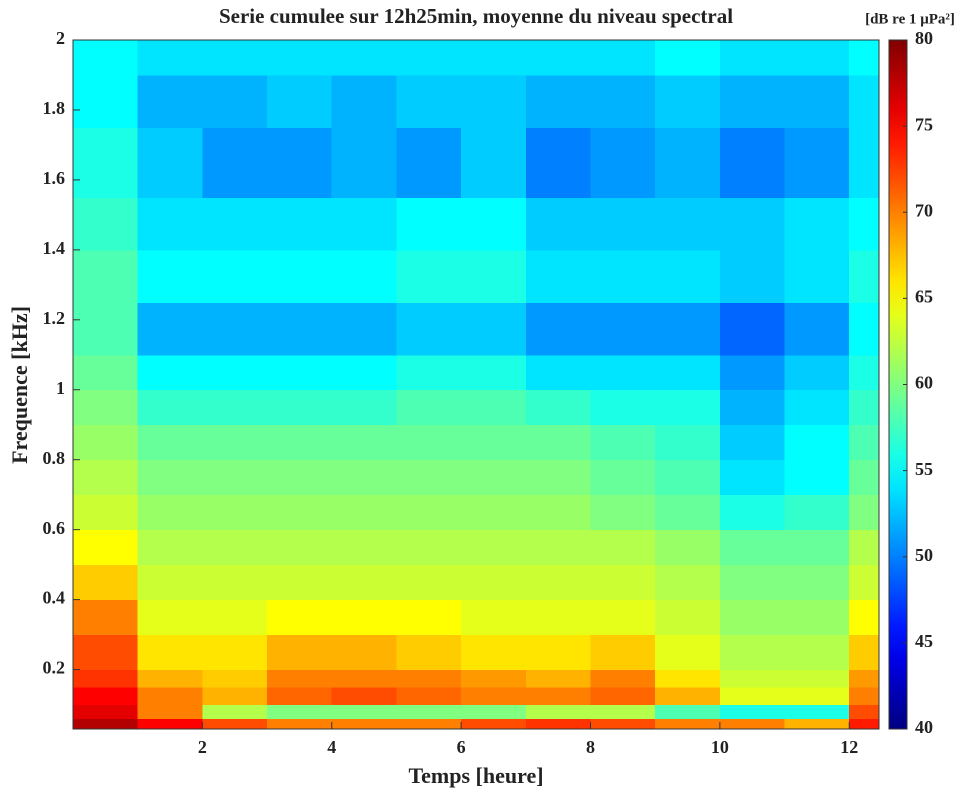 The height and width of the screenshot is (798, 977). Describe the element at coordinates (54, 248) in the screenshot. I see `y-tick-label: 1.4` at that location.